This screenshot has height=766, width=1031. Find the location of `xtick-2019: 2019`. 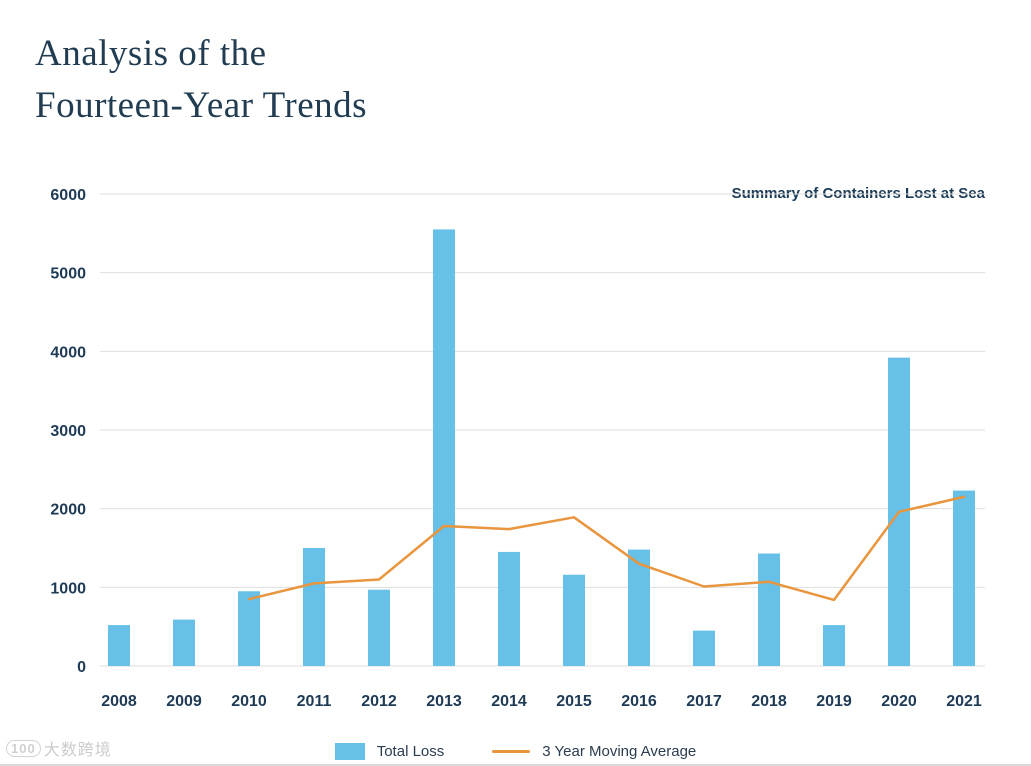

xtick-2019: 2019 is located at coordinates (834, 701).